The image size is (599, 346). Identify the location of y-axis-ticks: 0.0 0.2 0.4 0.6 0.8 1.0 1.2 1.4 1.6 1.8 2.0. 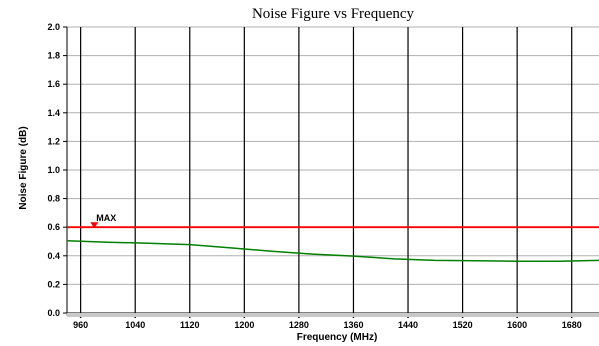
(53, 170).